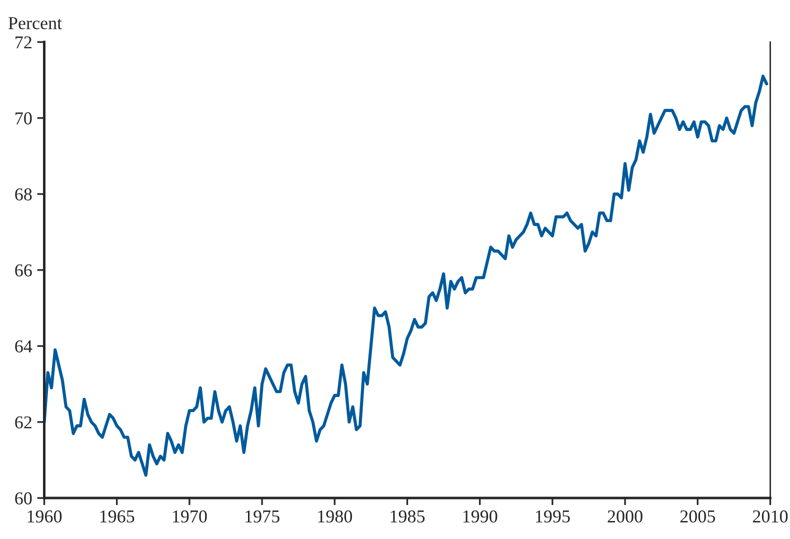 Image resolution: width=790 pixels, height=539 pixels. Describe the element at coordinates (770, 516) in the screenshot. I see `x-tick-label: 2010` at that location.